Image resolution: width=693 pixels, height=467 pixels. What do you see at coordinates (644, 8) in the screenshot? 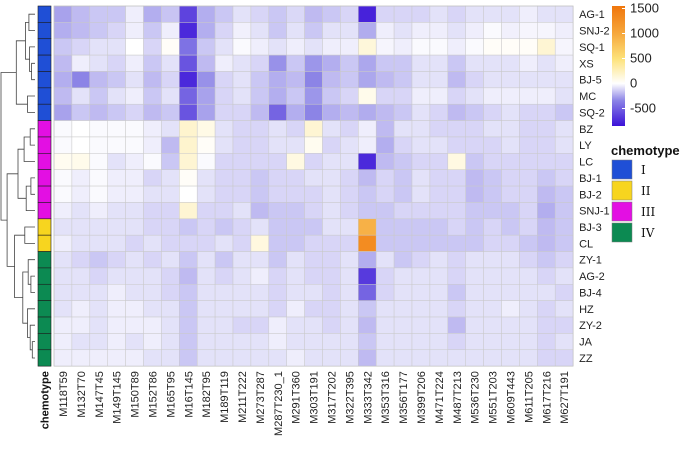
I see `colorbar-tick-label: 1500` at bounding box center [644, 8].